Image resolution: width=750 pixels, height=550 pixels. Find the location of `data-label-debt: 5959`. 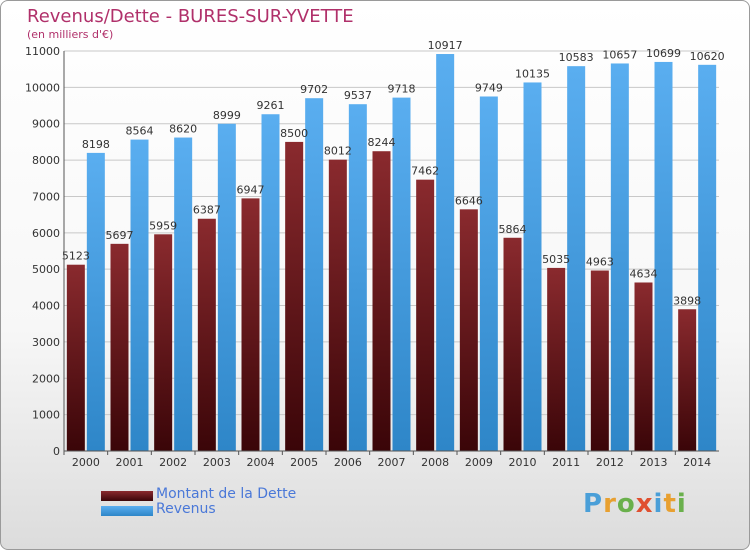

data-label-debt: 5959 is located at coordinates (163, 225).